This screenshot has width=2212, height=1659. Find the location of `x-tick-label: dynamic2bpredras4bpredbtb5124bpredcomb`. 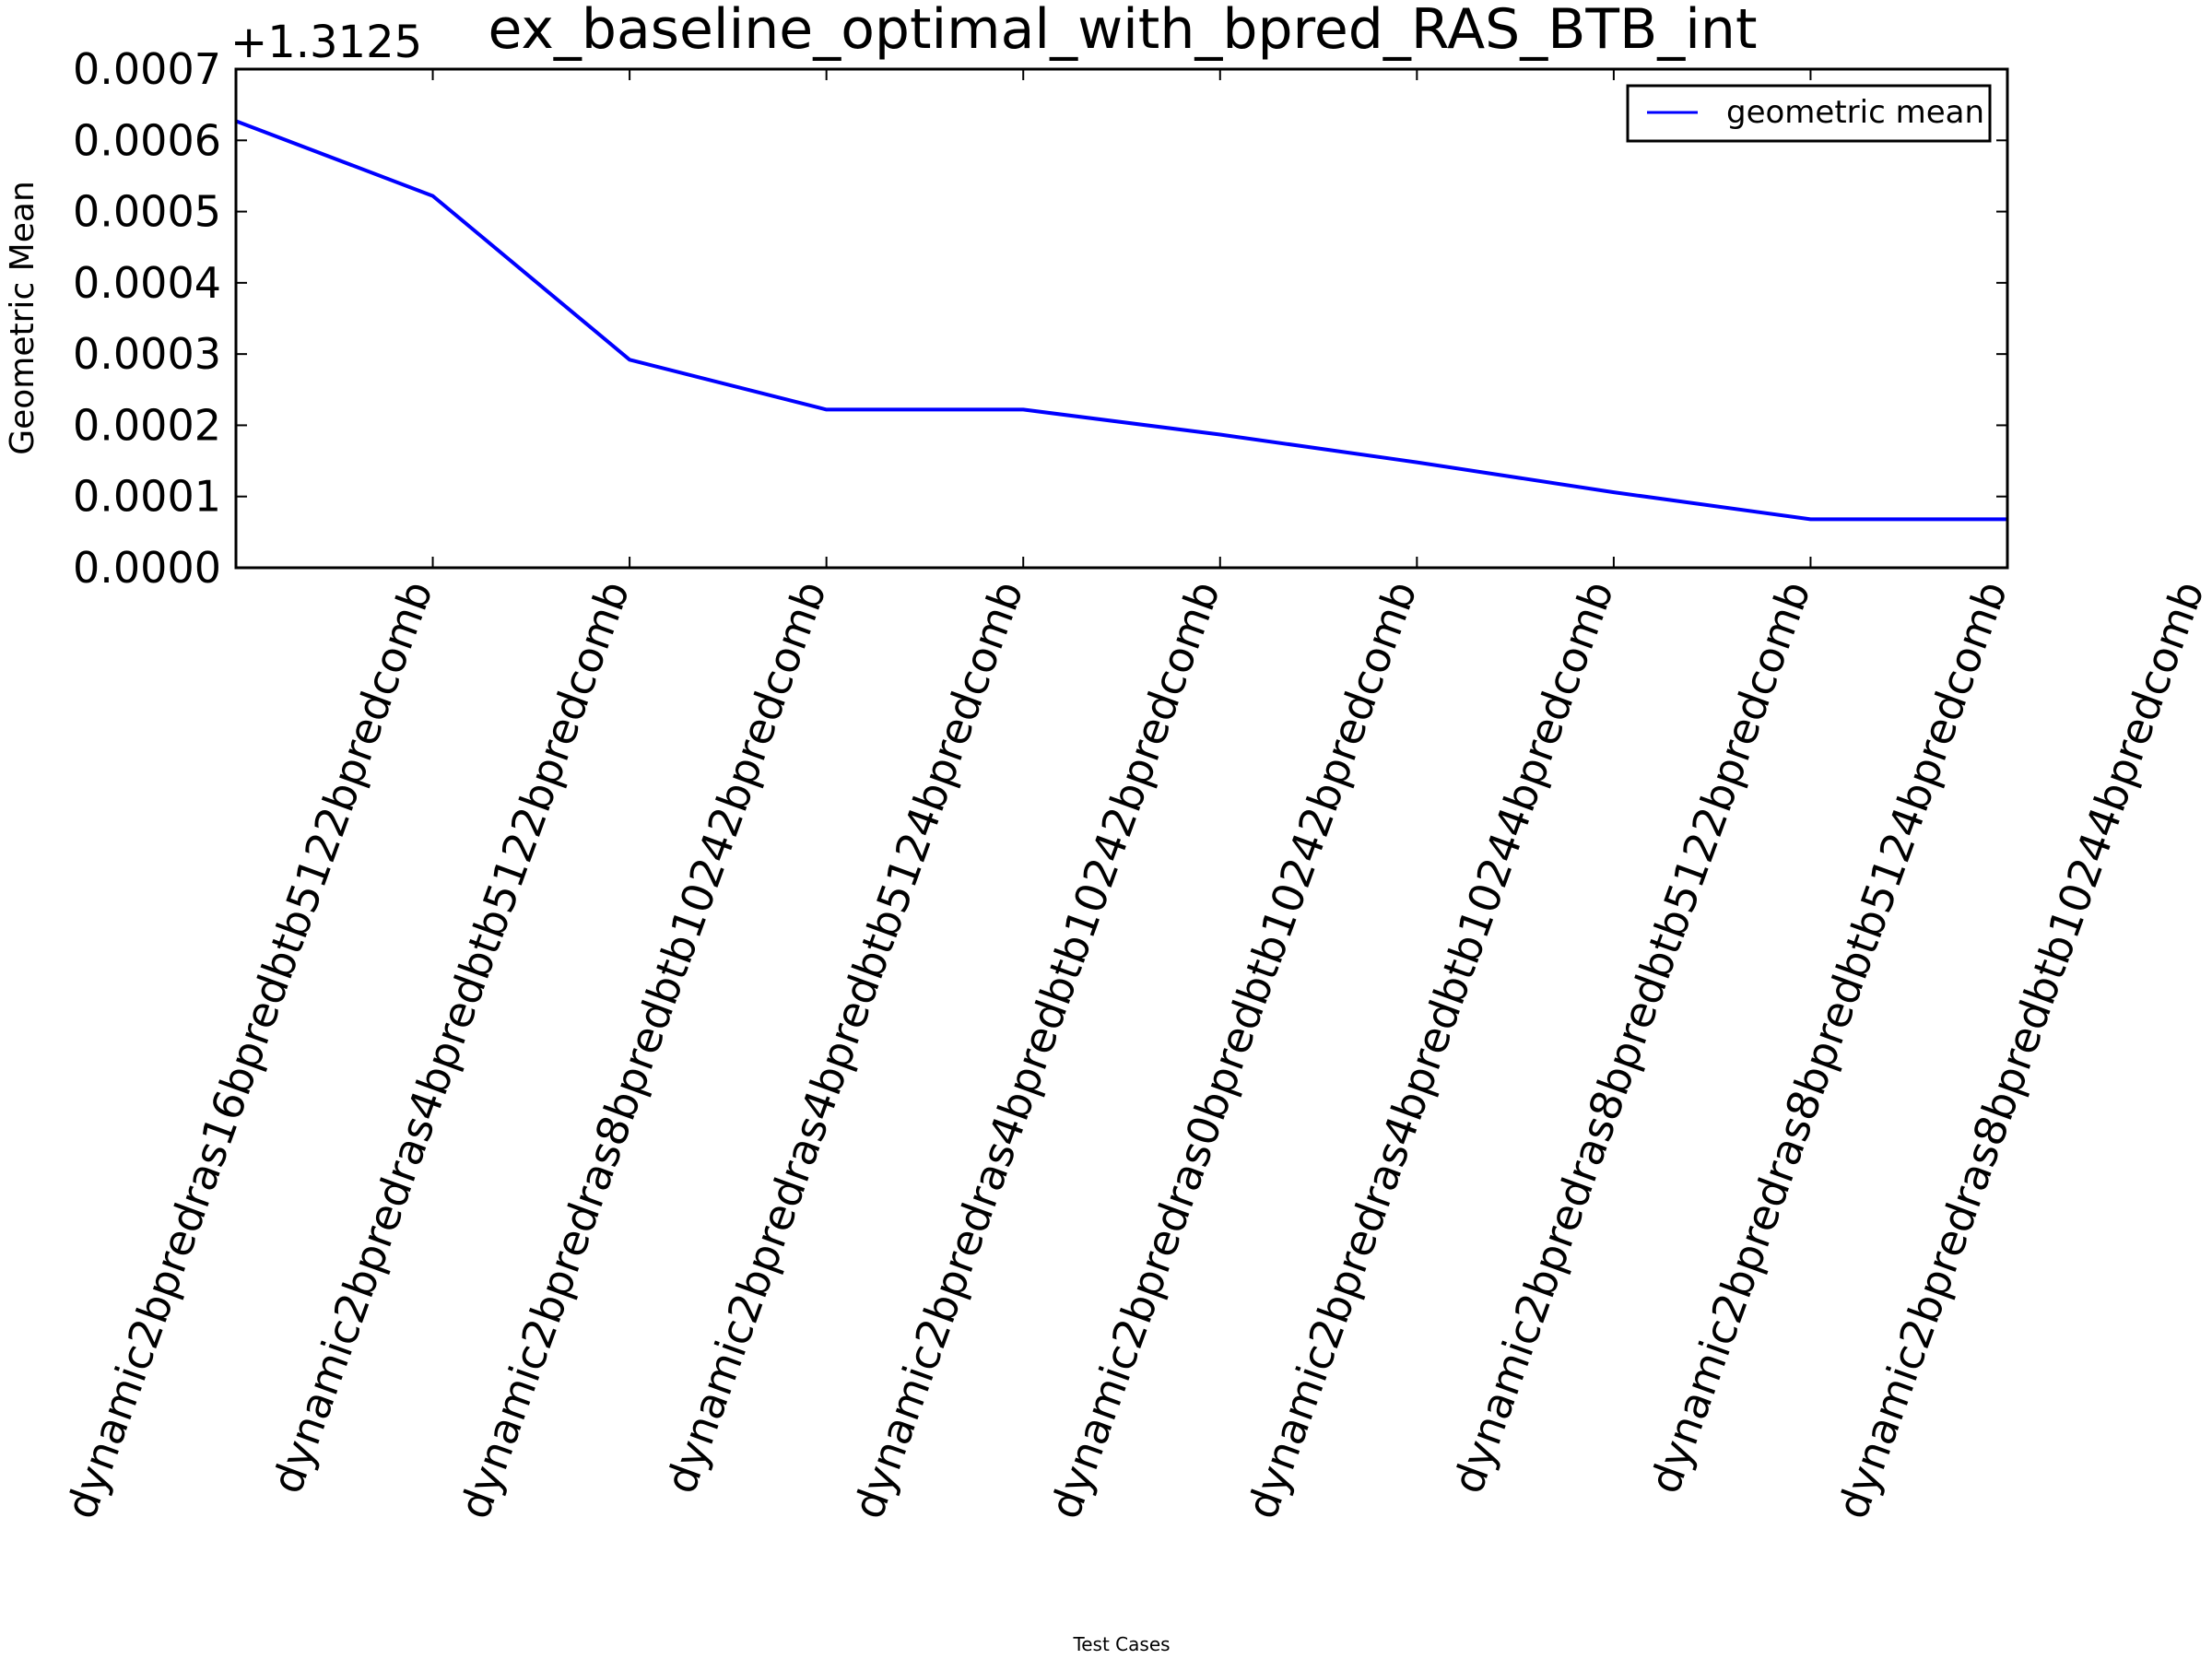

x-tick-label: dynamic2bpredras4bpredbtb5124bpredcomb is located at coordinates (843, 1037).